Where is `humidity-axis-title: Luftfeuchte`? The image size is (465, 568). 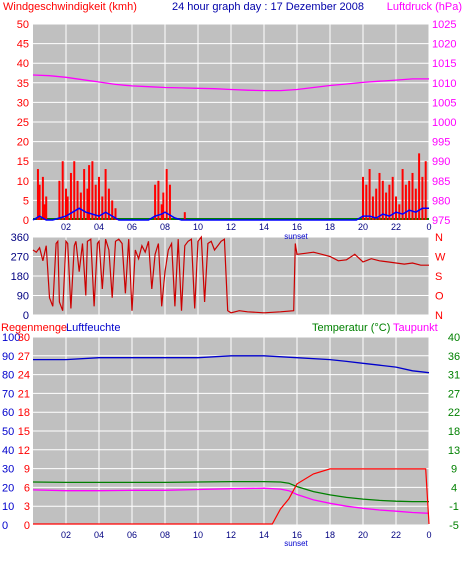
humidity-axis-title: Luftfeuchte is located at coordinates (93, 328).